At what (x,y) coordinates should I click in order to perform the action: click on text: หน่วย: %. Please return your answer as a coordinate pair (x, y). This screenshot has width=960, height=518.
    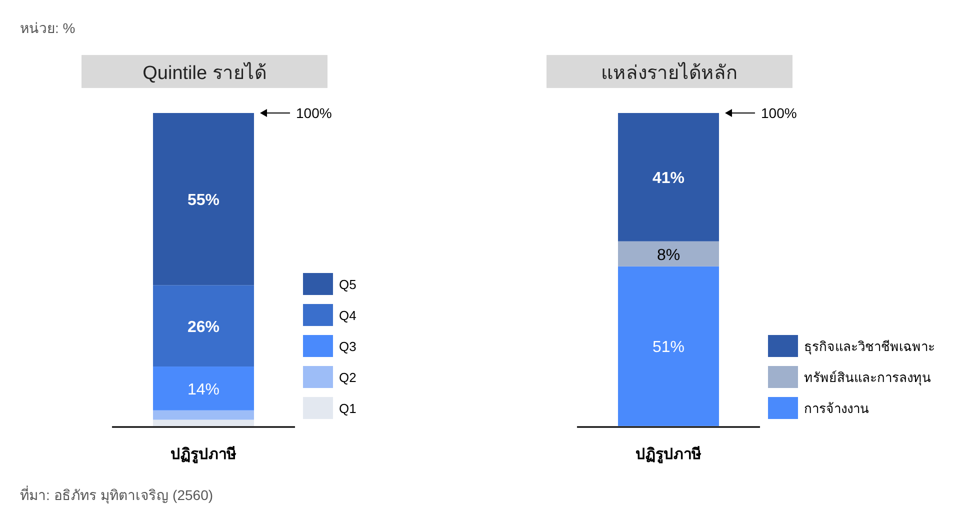
    Looking at the image, I should click on (48, 28).